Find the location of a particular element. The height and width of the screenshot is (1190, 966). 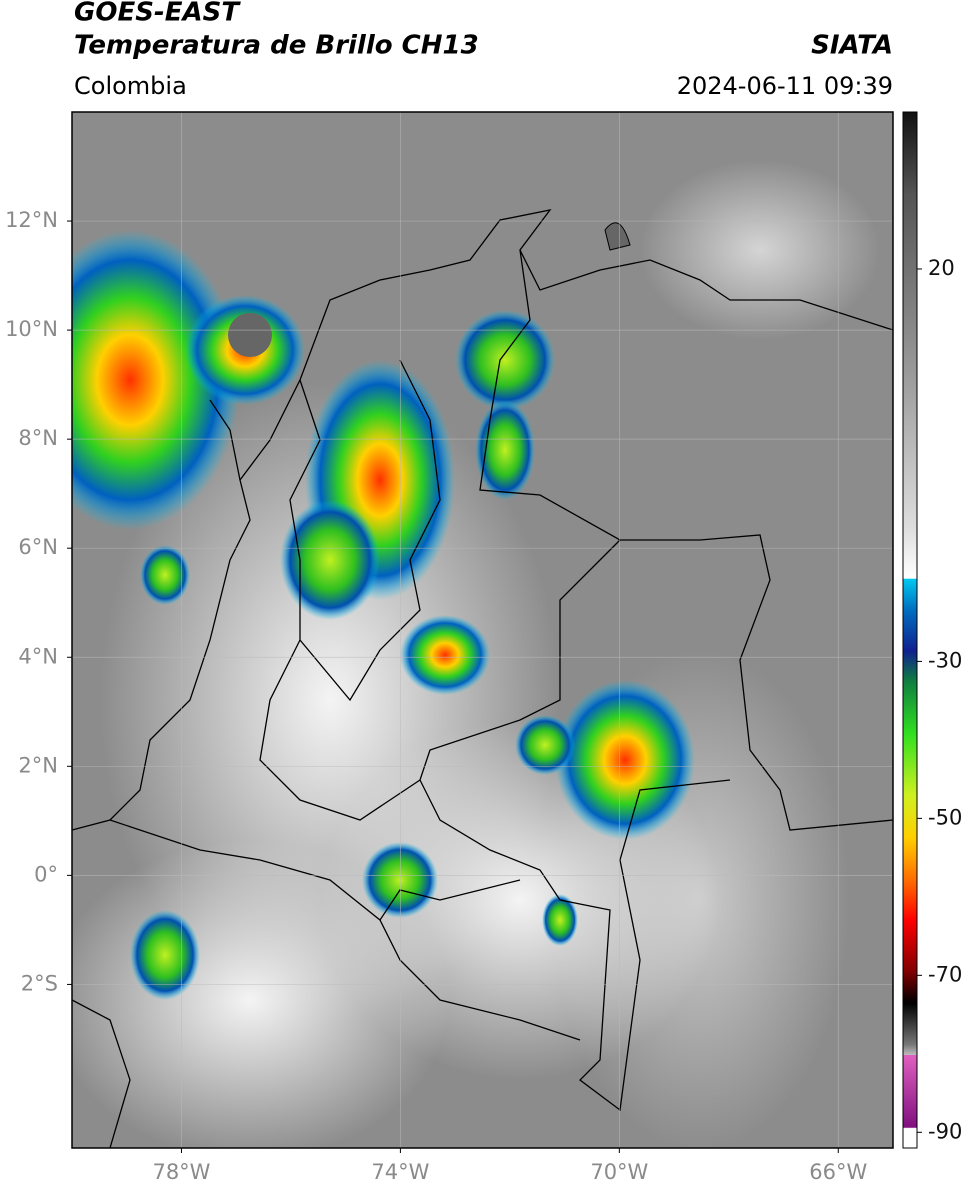

y-tick-label: 4°N is located at coordinates (38, 656).